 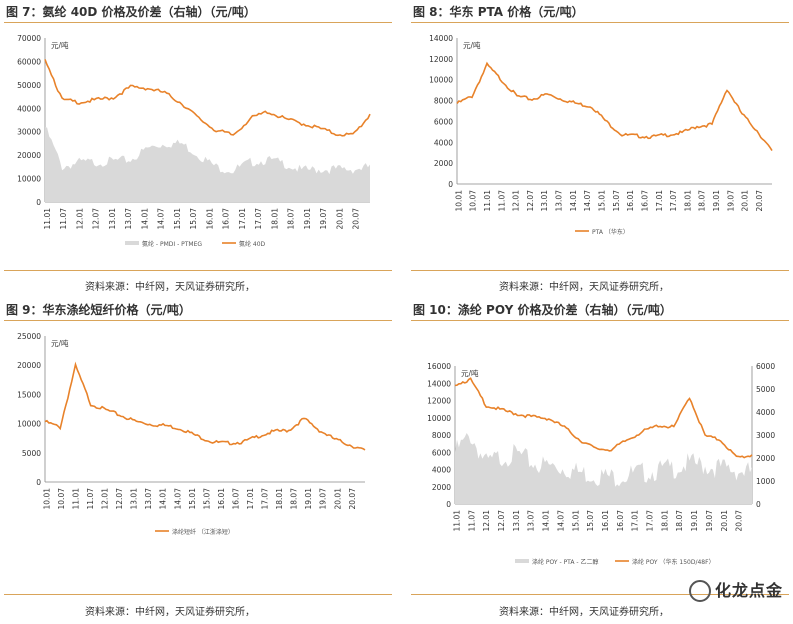 What do you see at coordinates (441, 59) in the screenshot?
I see `y-tick-label: 12000` at bounding box center [441, 59].